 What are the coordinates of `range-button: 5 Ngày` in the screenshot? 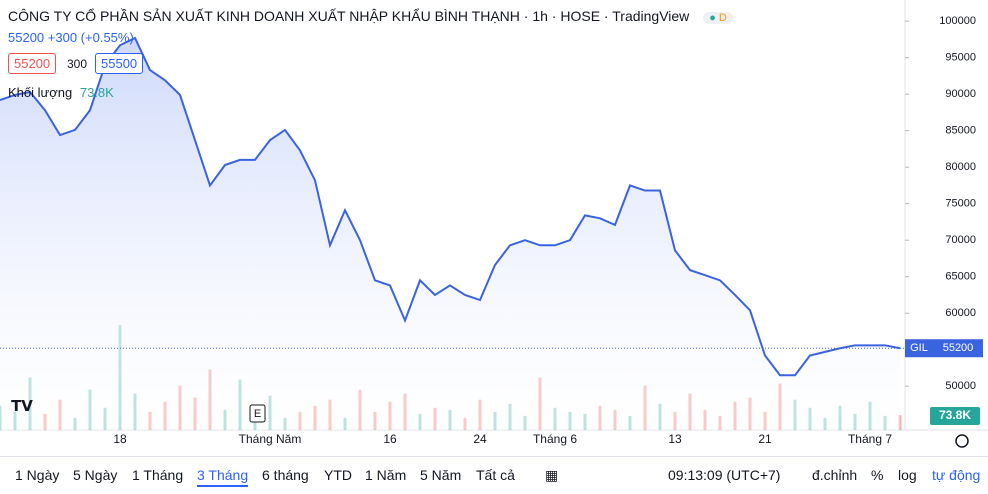 It's located at (95, 475).